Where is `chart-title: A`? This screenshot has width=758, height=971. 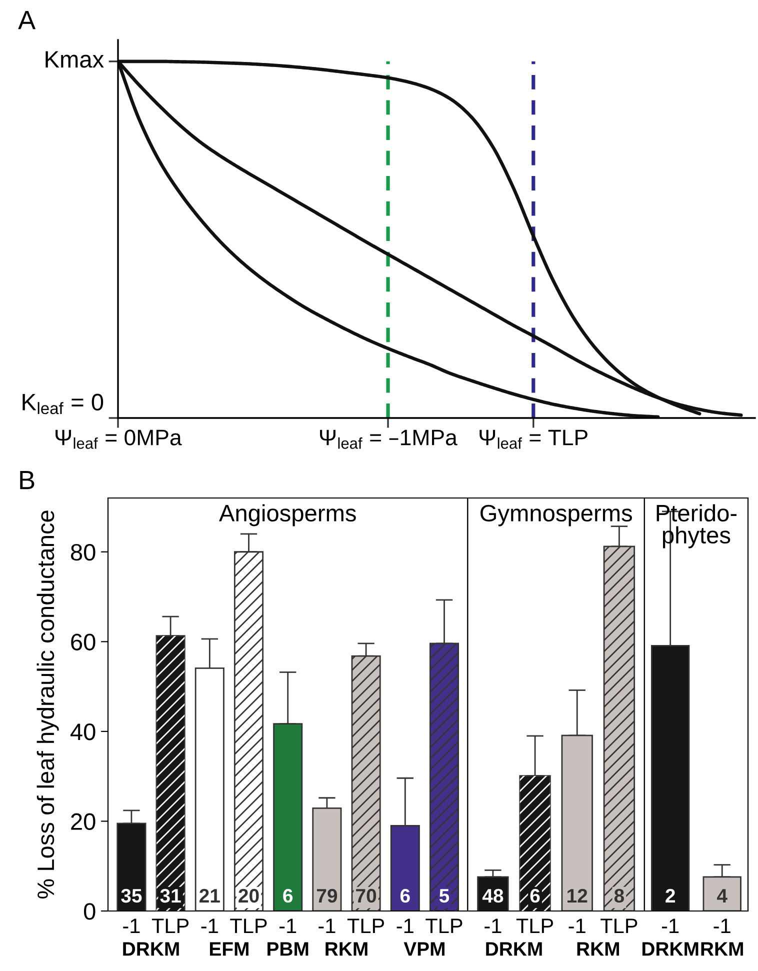
chart-title: A is located at coordinates (27, 20).